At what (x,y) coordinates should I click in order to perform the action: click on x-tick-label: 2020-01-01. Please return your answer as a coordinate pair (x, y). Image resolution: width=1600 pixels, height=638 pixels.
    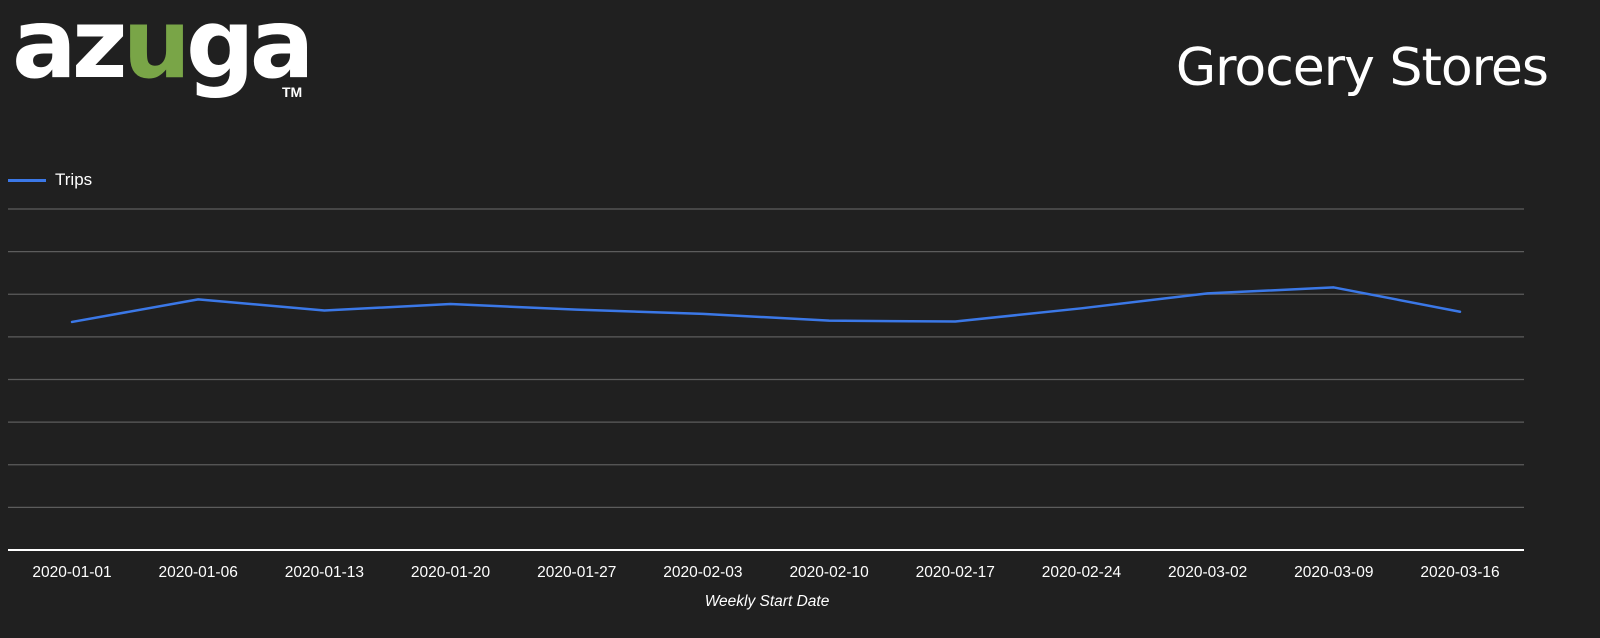
    Looking at the image, I should click on (71, 572).